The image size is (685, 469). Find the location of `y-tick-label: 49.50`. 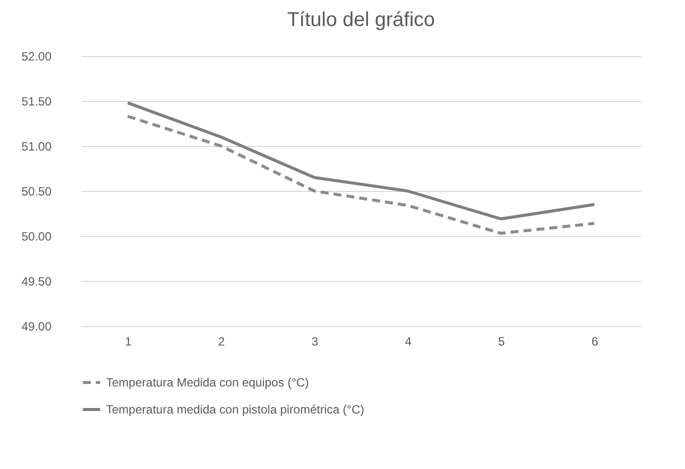

y-tick-label: 49.50 is located at coordinates (36, 281).